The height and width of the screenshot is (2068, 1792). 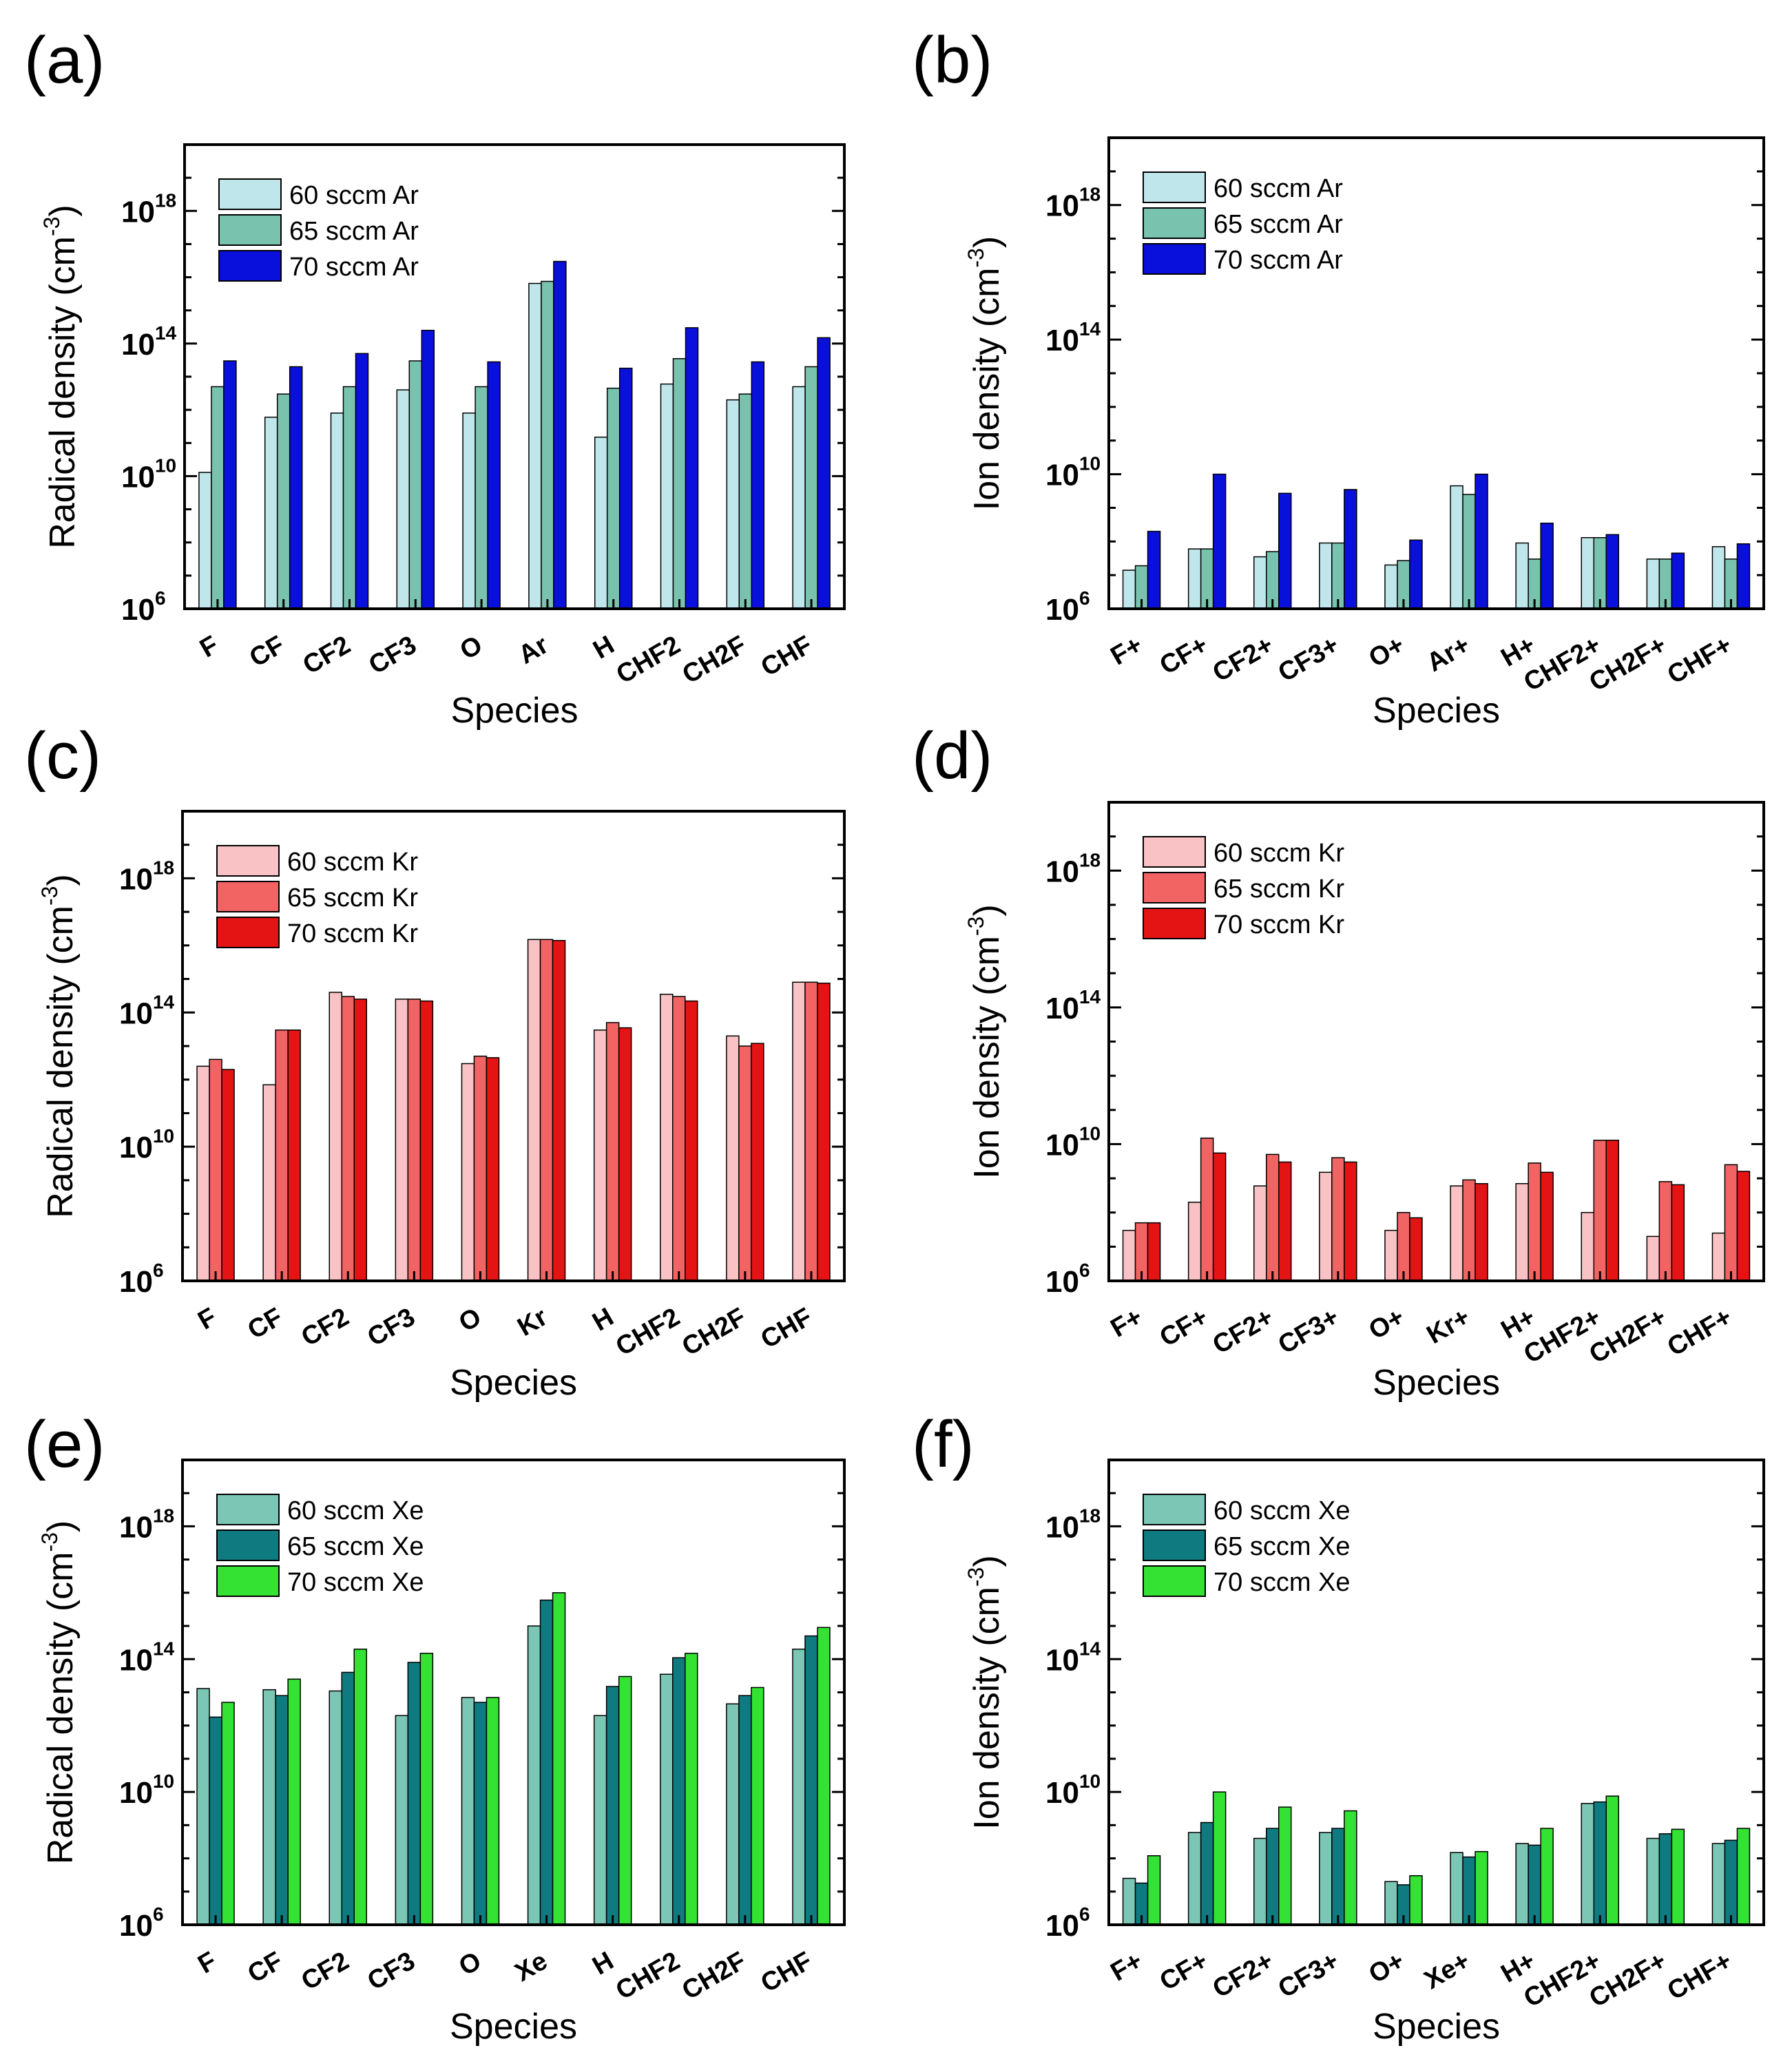 What do you see at coordinates (143, 607) in the screenshot?
I see `y-tick-label: 106` at bounding box center [143, 607].